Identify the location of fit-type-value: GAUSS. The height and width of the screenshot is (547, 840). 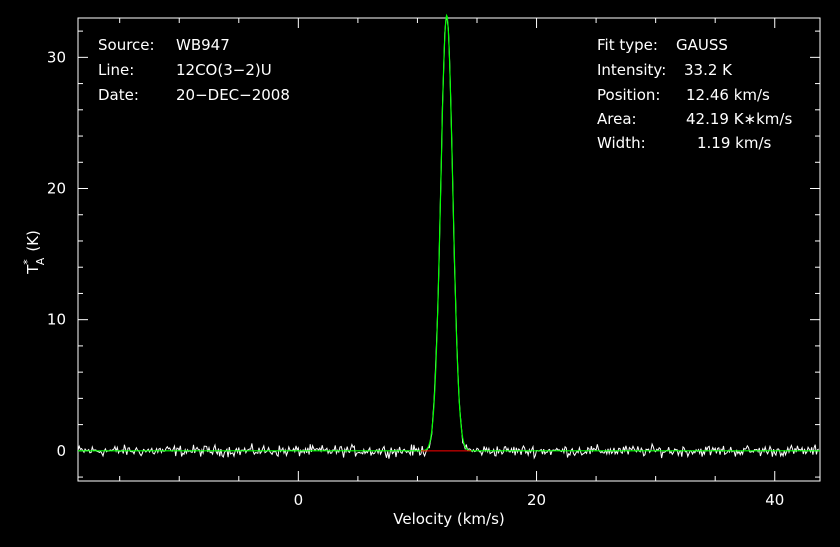
(702, 45).